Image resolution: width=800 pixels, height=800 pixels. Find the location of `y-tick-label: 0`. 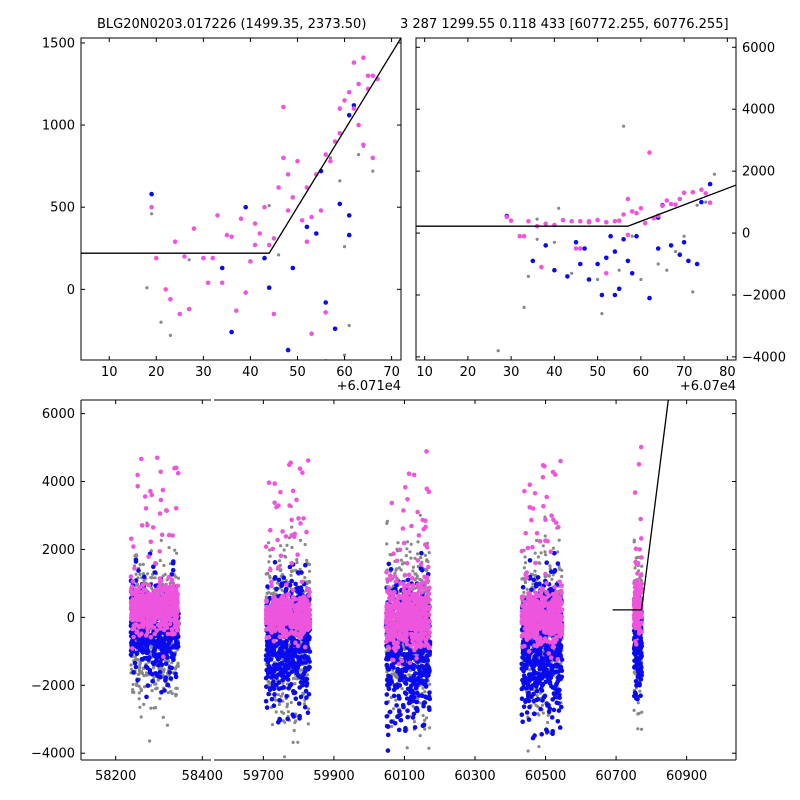

y-tick-label: 0 is located at coordinates (71, 290).